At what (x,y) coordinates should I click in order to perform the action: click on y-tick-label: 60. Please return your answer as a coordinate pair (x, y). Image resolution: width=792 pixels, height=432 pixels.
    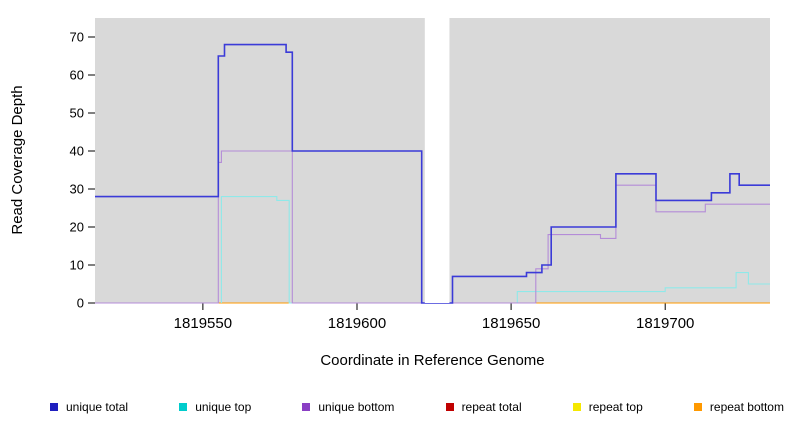
    Looking at the image, I should click on (77, 75).